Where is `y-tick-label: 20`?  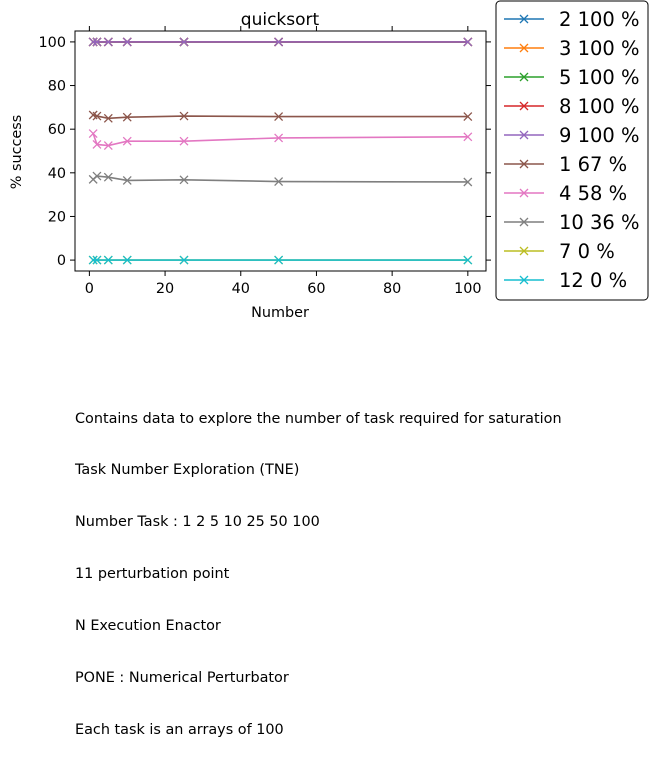 y-tick-label: 20 is located at coordinates (57, 217).